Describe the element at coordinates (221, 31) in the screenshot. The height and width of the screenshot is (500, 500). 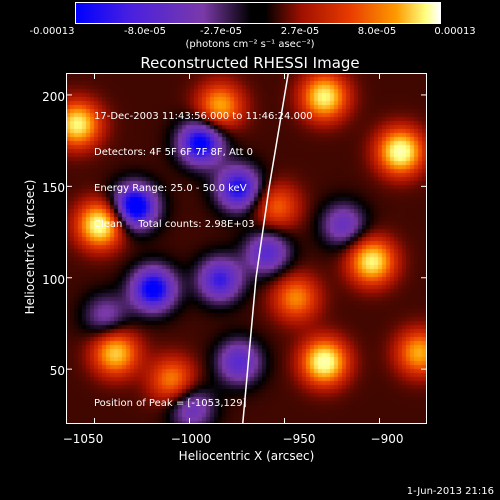
I see `colorbar-tick-label: -2.7e-05` at that location.